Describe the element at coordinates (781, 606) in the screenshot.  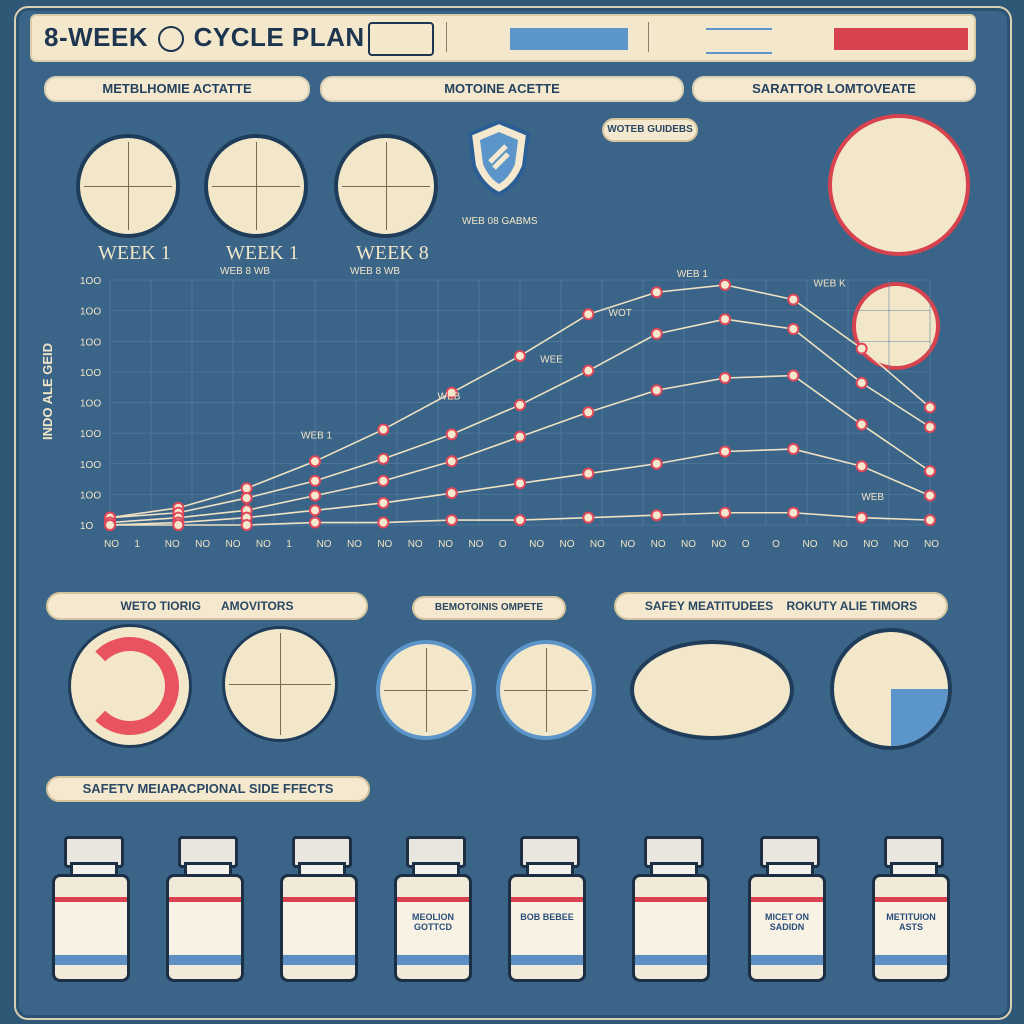
I see `safety-measures-pill: SAFEY MEATITUDEES ROKUTY ALIE TIMORS` at that location.